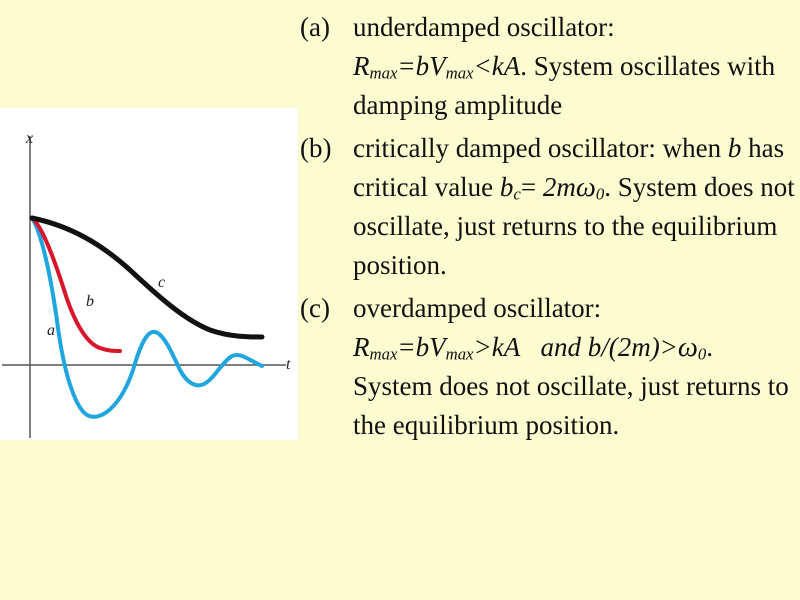 Image resolution: width=800 pixels, height=600 pixels. I want to click on curve-a-underdamped, so click(147, 317).